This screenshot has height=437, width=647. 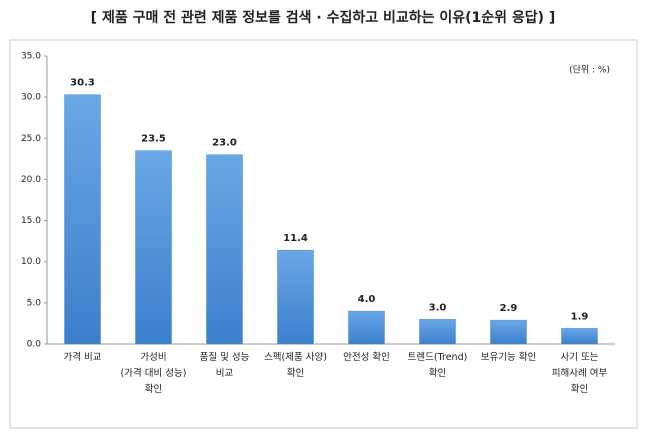 What do you see at coordinates (34, 303) in the screenshot?
I see `y-tick-label: 5.0` at bounding box center [34, 303].